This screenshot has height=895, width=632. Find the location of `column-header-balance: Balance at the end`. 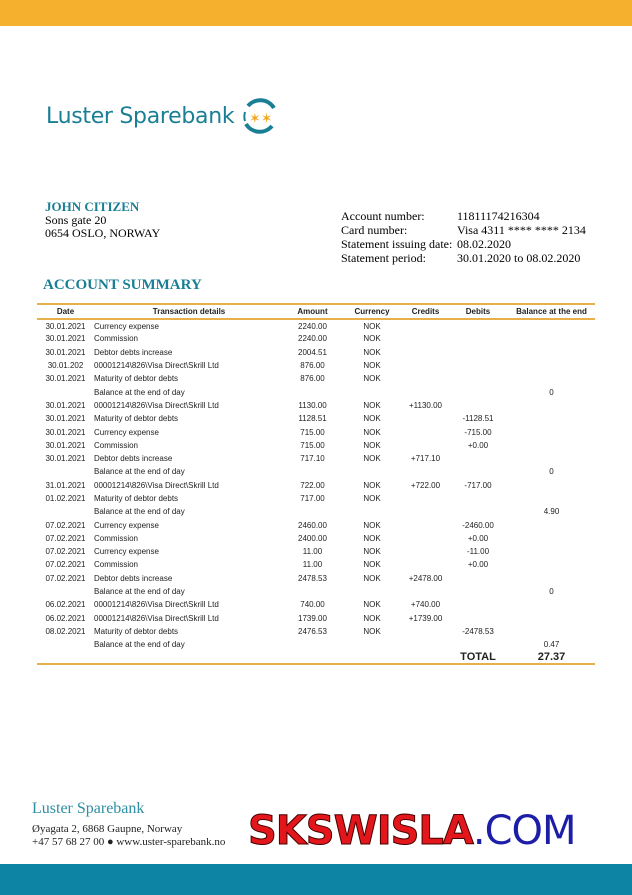

column-header-balance: Balance at the end is located at coordinates (551, 311).